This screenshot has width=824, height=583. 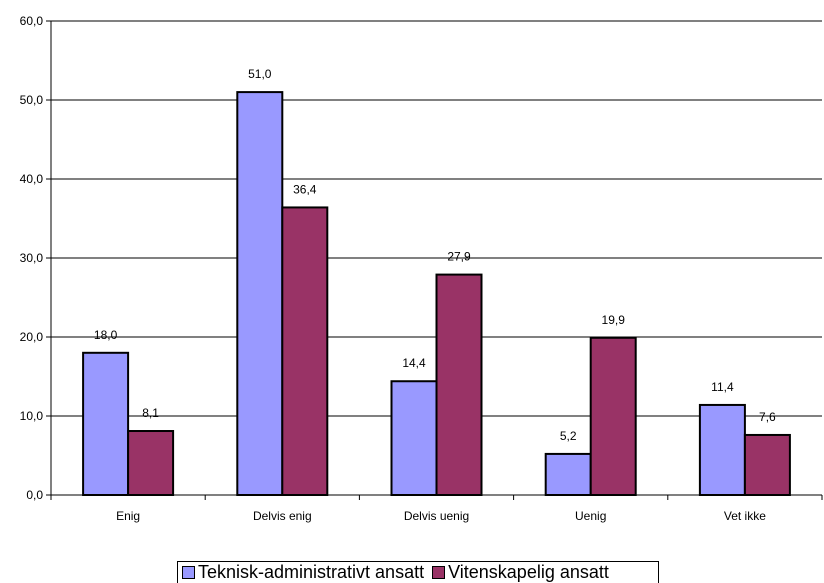 What do you see at coordinates (150, 413) in the screenshot?
I see `data-label: 8,1` at bounding box center [150, 413].